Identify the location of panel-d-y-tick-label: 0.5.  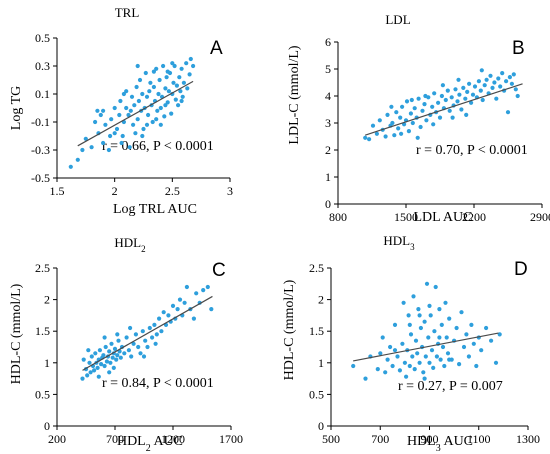
(316, 394).